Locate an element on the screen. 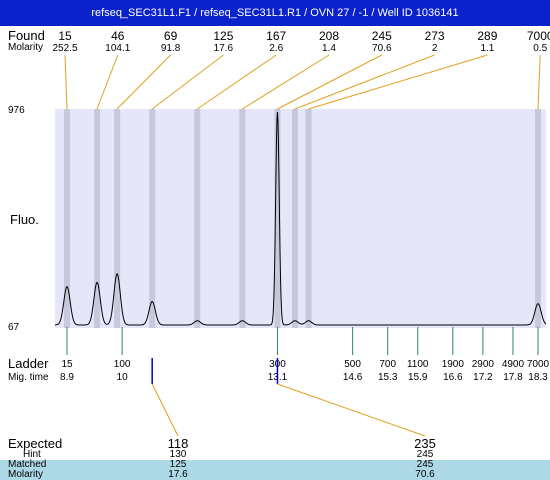 The image size is (550, 480). found-molarity-7: 2 is located at coordinates (435, 48).